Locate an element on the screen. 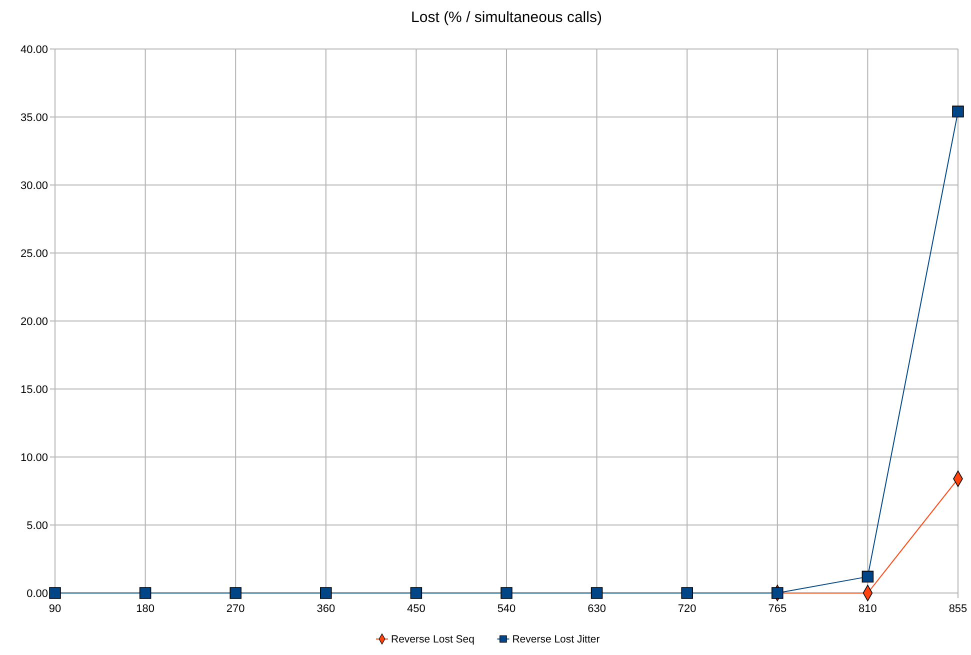  chart-title: Lost (% / simultaneous calls) is located at coordinates (506, 17).